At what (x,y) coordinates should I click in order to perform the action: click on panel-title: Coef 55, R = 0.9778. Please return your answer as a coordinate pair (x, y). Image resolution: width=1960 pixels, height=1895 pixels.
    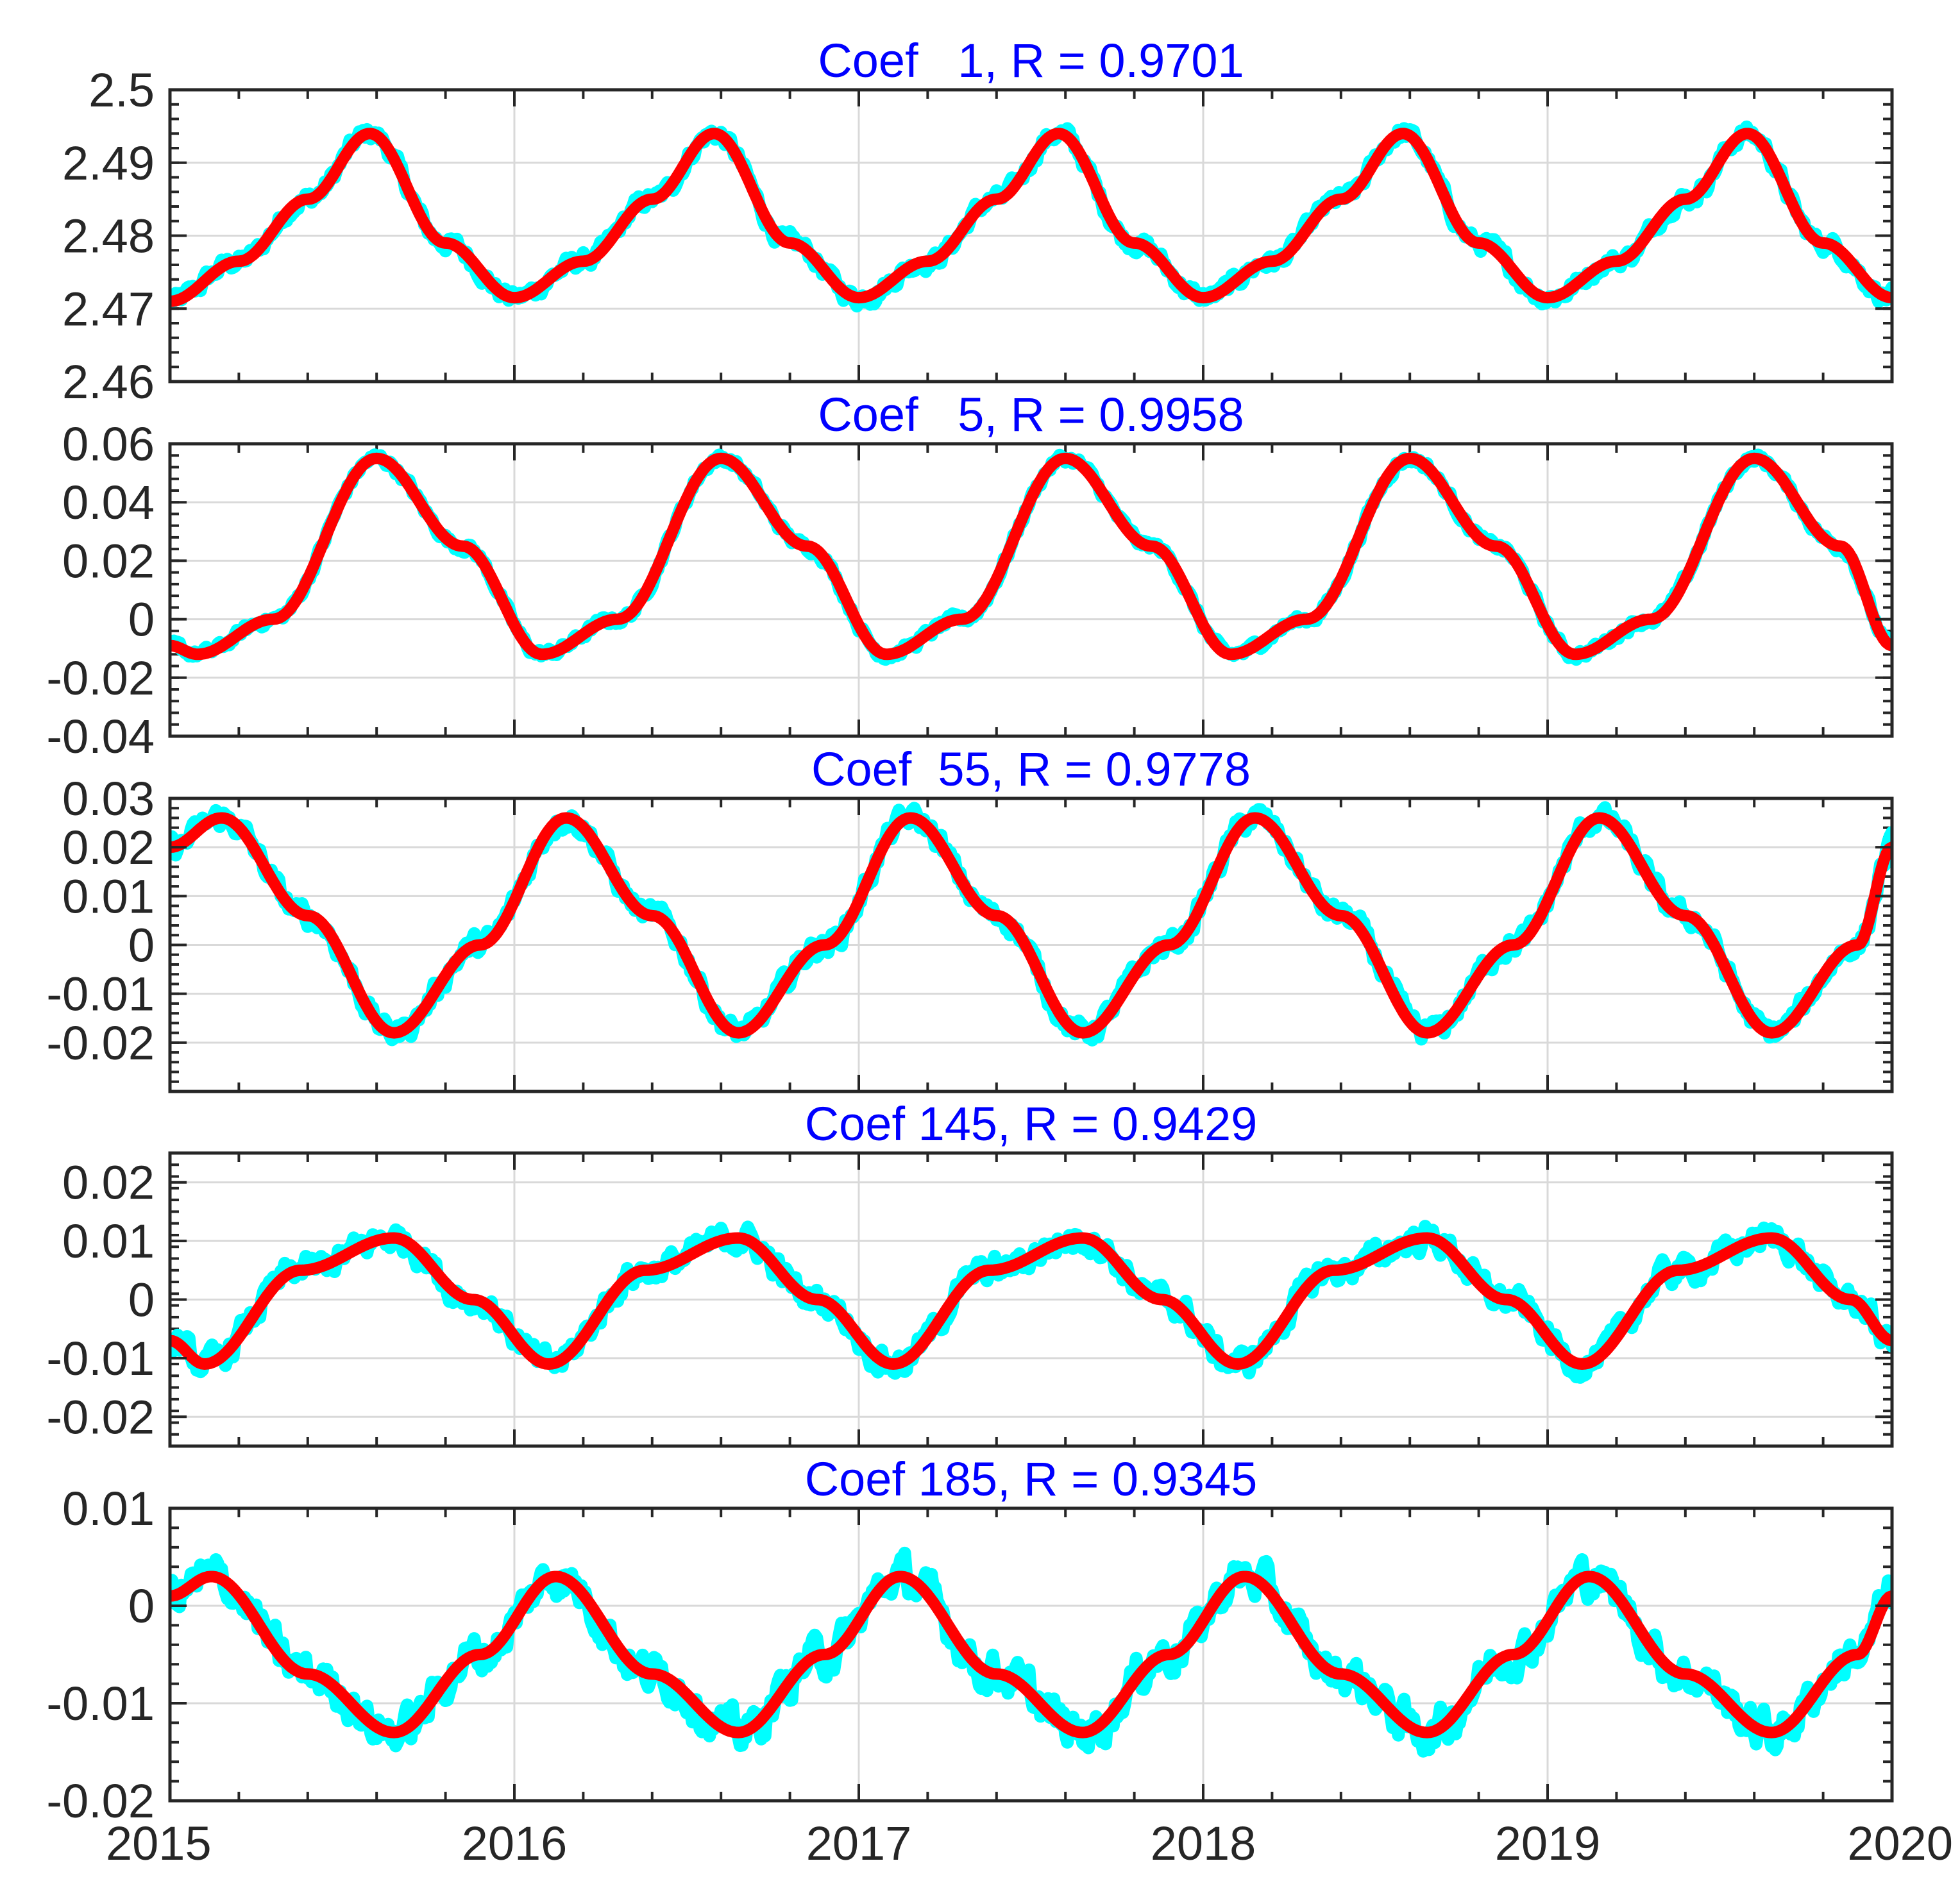
    Looking at the image, I should click on (1031, 769).